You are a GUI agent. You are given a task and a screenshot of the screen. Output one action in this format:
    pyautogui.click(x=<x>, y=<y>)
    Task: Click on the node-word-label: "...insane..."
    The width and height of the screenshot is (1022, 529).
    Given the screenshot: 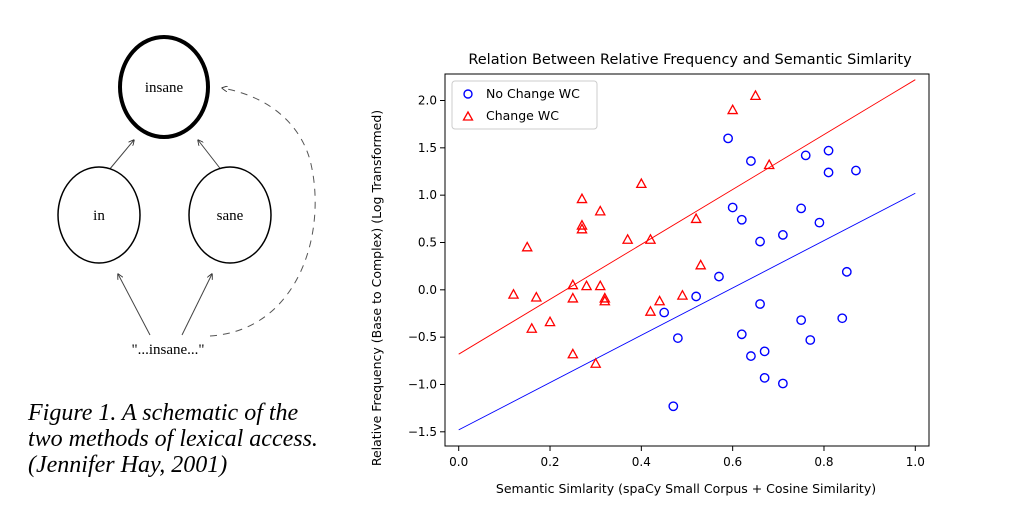 What is the action you would take?
    pyautogui.click(x=167, y=350)
    